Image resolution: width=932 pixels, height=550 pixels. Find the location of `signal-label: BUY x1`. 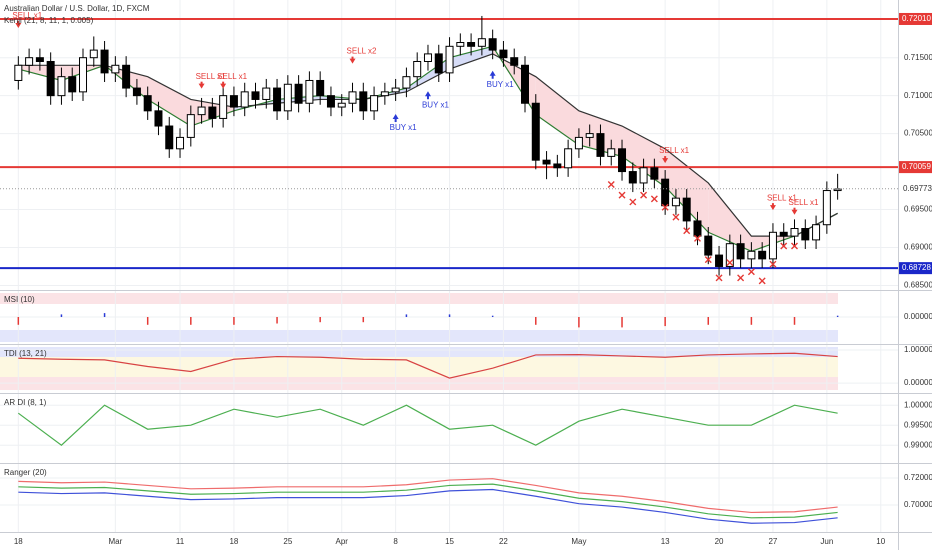

signal-label: BUY x1 is located at coordinates (501, 84).